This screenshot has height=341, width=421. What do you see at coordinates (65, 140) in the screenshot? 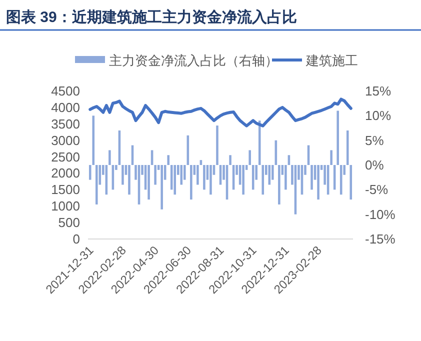
I see `y-tick-label: 3000` at bounding box center [65, 140].